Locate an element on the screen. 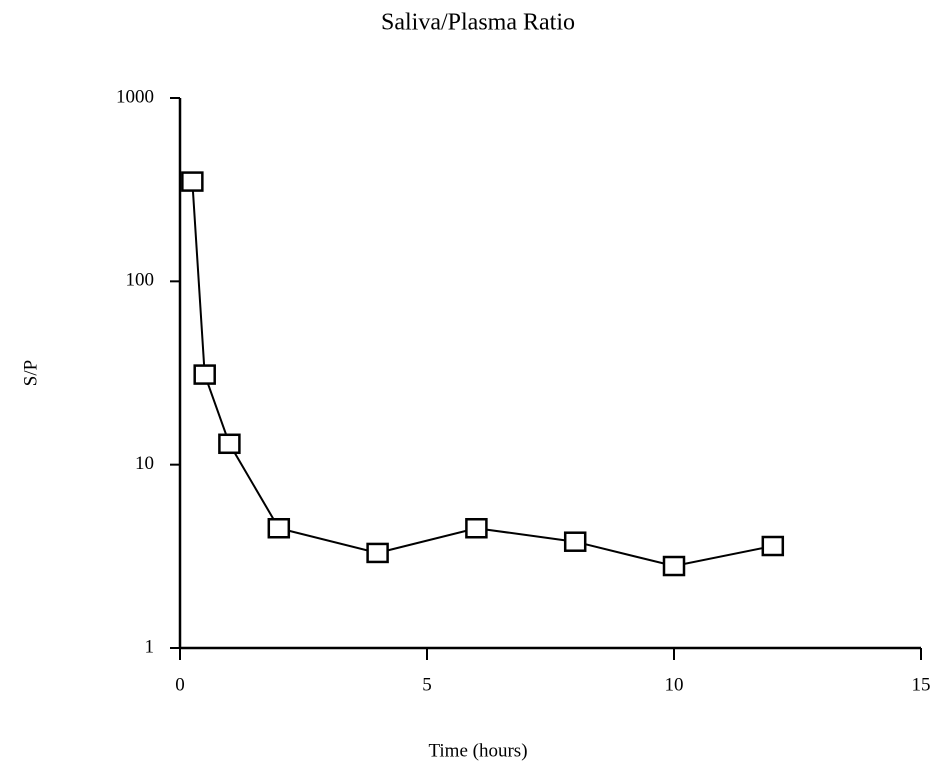  y-tick-label: 10 is located at coordinates (144, 463).